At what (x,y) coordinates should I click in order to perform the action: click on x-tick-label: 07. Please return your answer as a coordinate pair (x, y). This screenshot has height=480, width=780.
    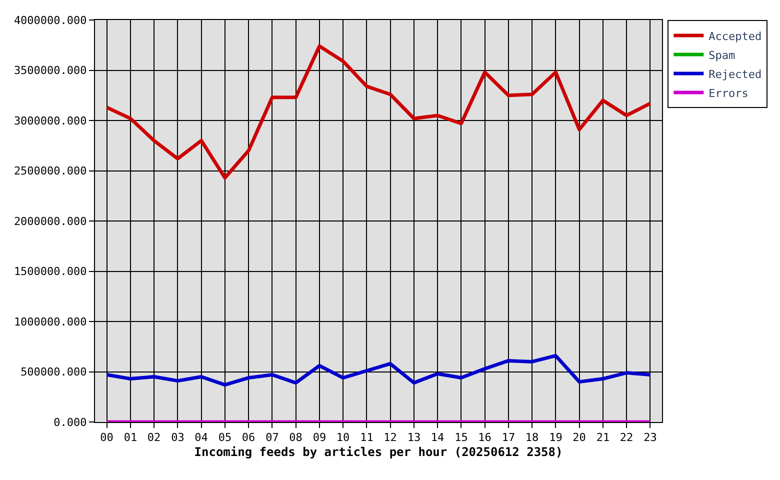
    Looking at the image, I should click on (272, 437).